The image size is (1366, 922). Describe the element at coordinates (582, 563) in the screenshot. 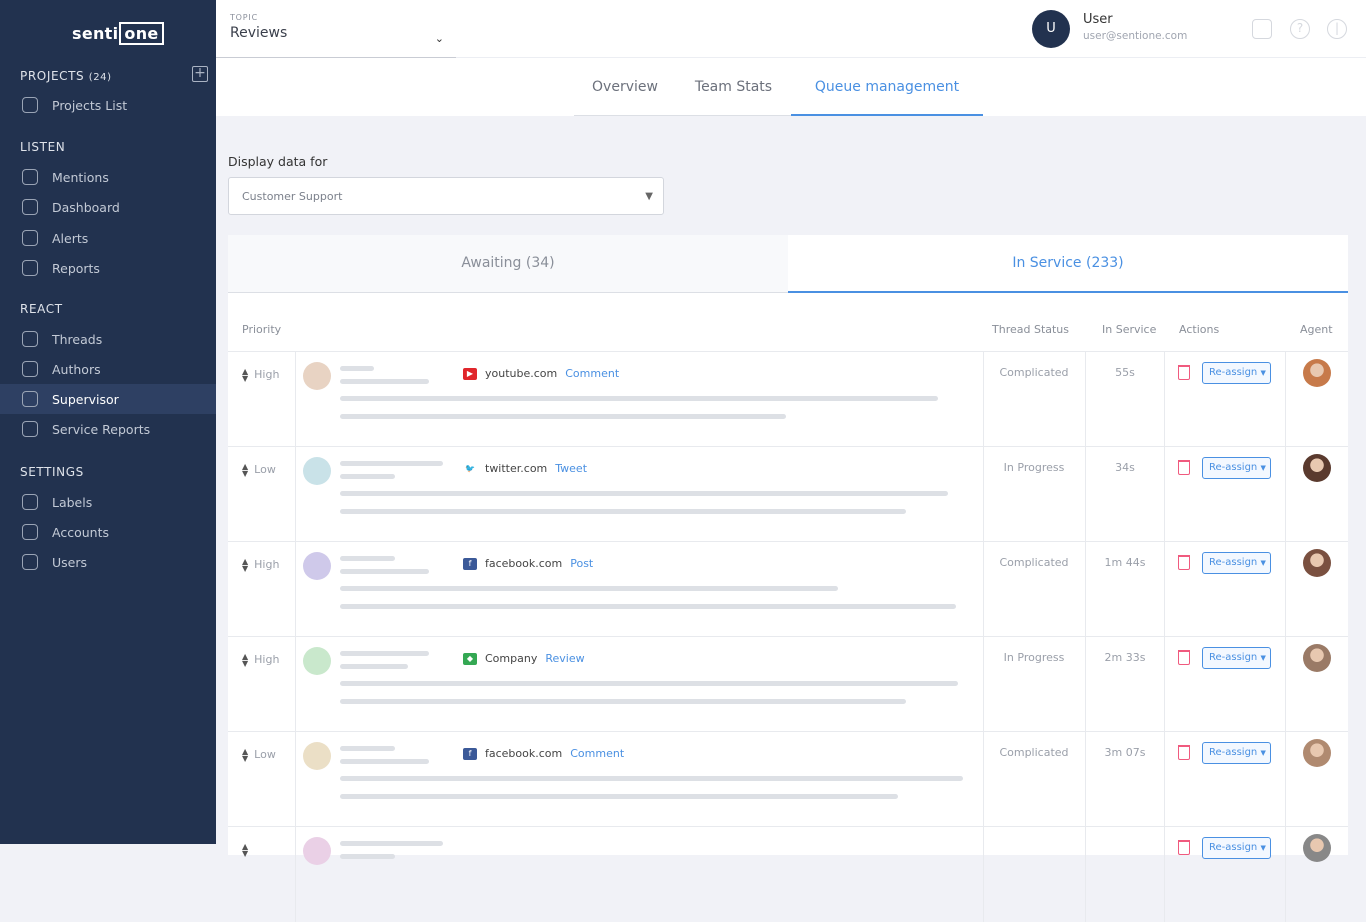

I see `mention-type-link: Post` at that location.